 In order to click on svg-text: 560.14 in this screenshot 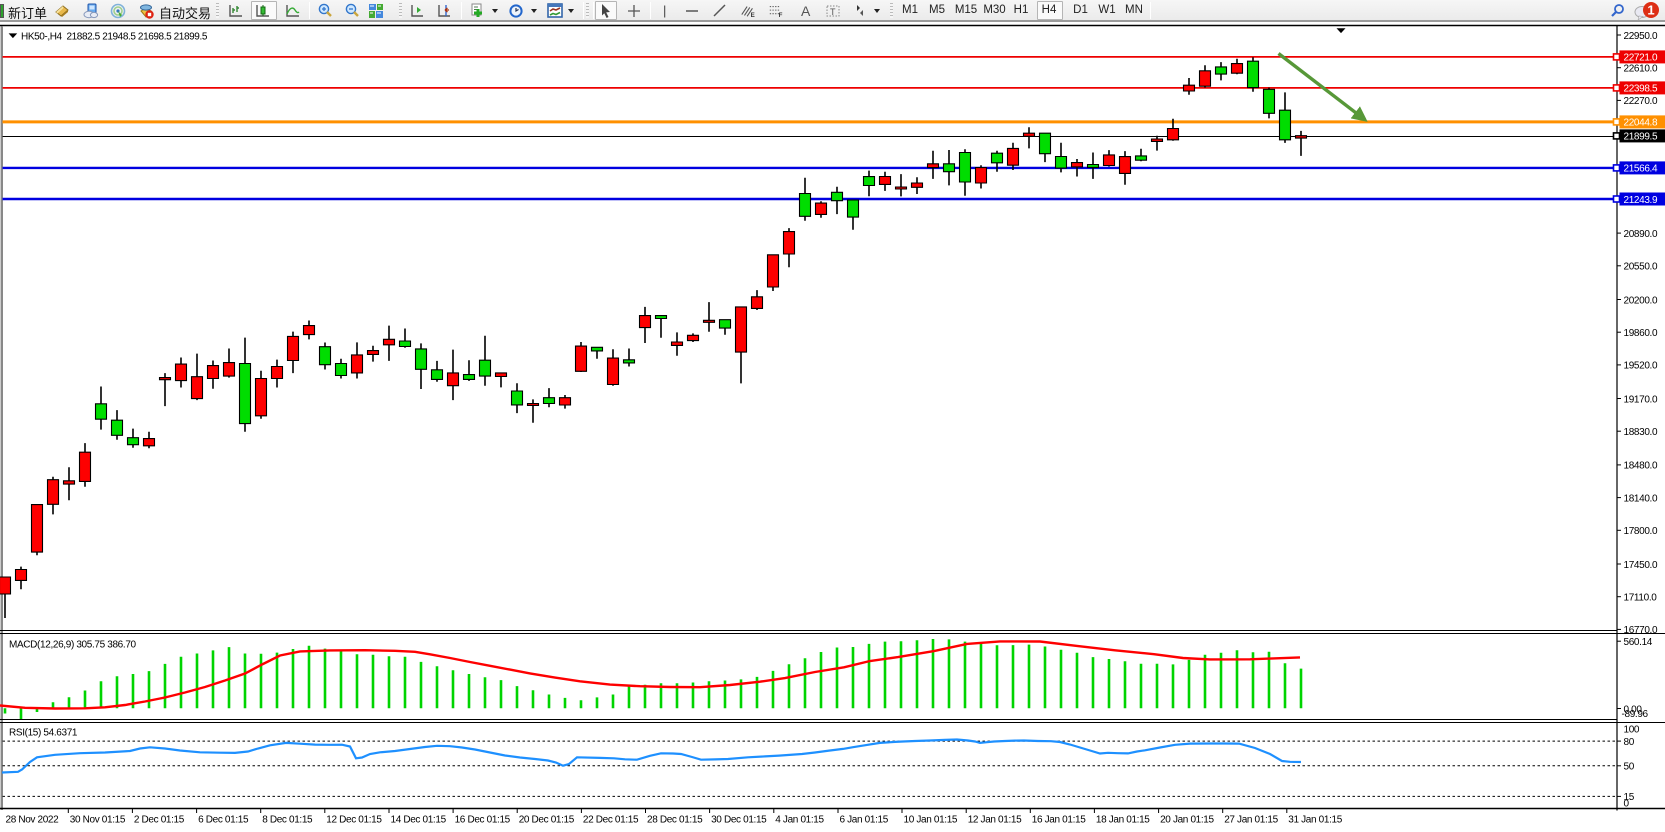, I will do `click(1638, 642)`.